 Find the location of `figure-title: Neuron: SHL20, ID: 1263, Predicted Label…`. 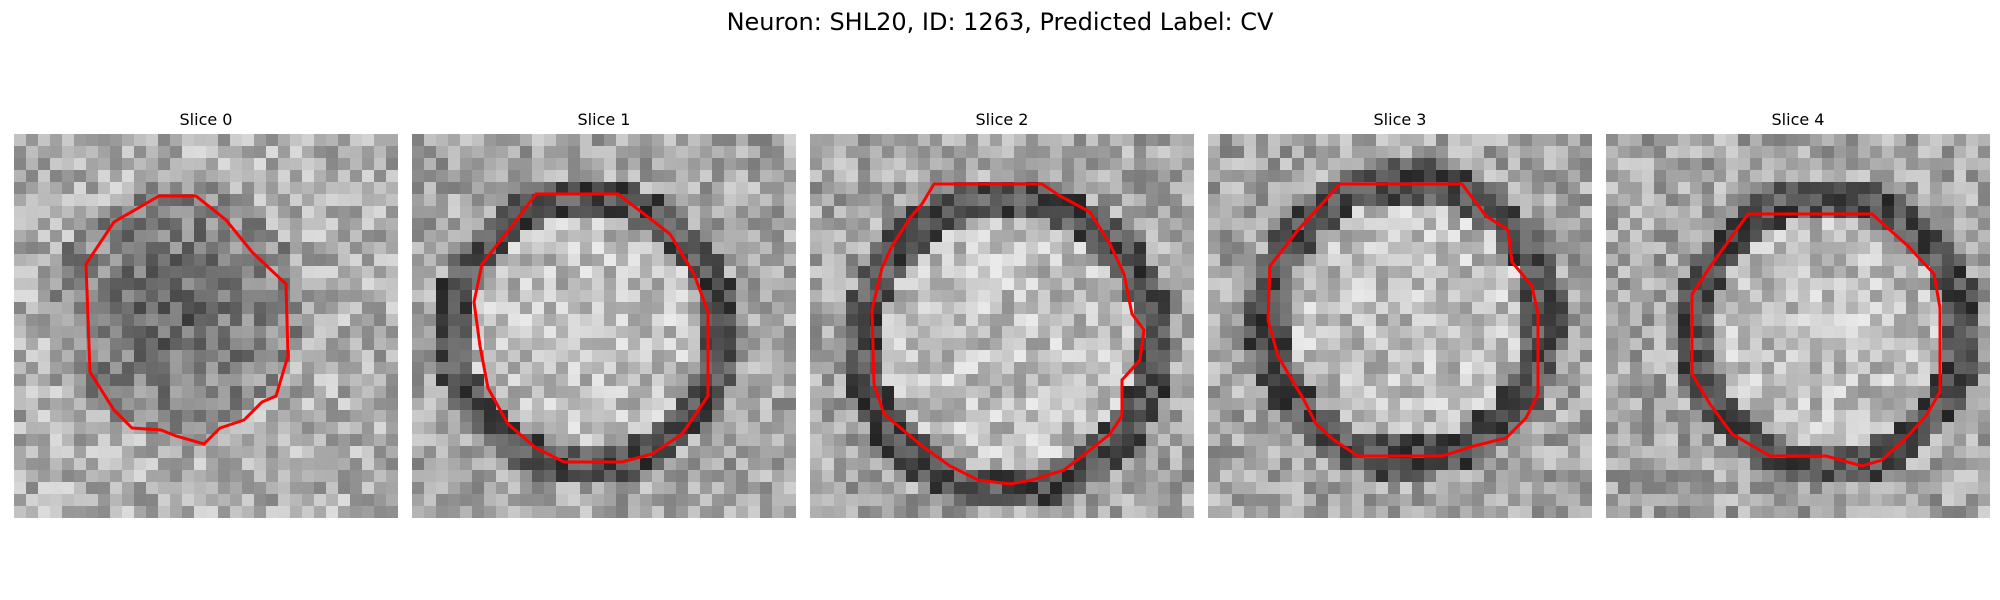

figure-title: Neuron: SHL20, ID: 1263, Predicted Label… is located at coordinates (1000, 22).